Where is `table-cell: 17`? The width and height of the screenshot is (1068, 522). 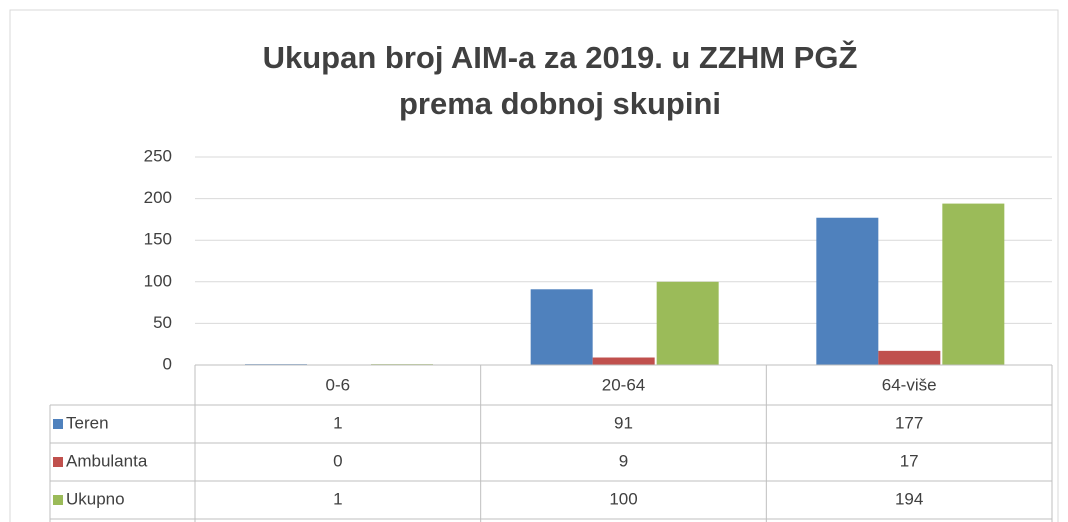 table-cell: 17 is located at coordinates (909, 460).